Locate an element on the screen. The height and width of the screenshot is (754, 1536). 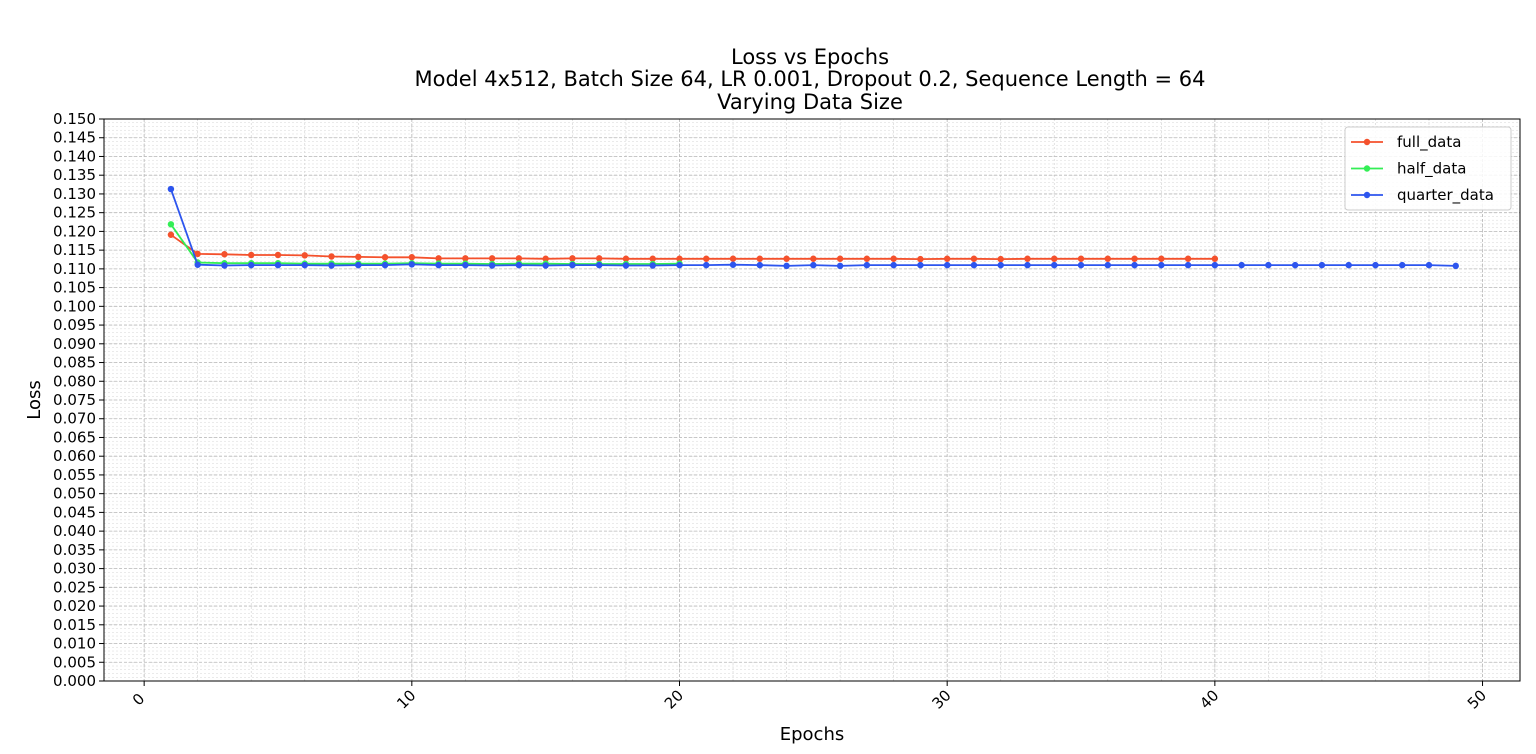
y-tick-label: 0.055 is located at coordinates (74, 475).